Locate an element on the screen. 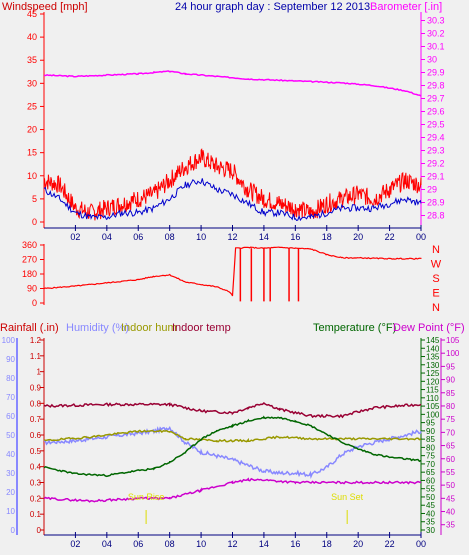 Image resolution: width=469 pixels, height=555 pixels. bottom-time-label: 02 is located at coordinates (75, 544).